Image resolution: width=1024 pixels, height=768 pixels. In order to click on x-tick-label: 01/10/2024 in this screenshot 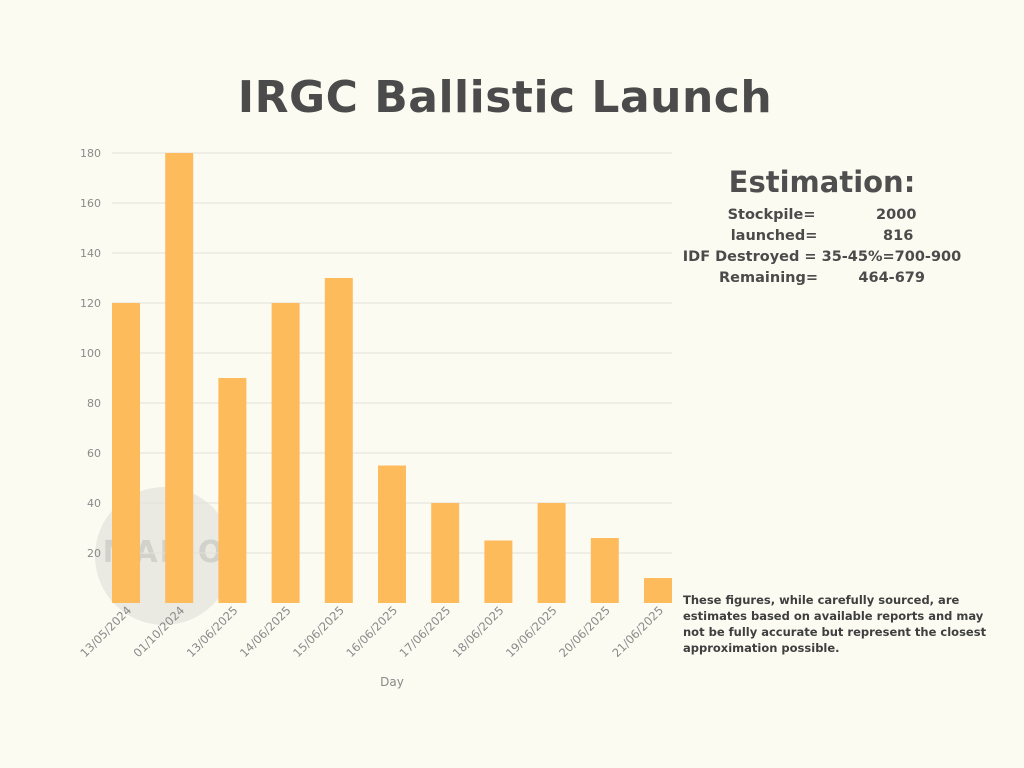, I will do `click(159, 631)`.